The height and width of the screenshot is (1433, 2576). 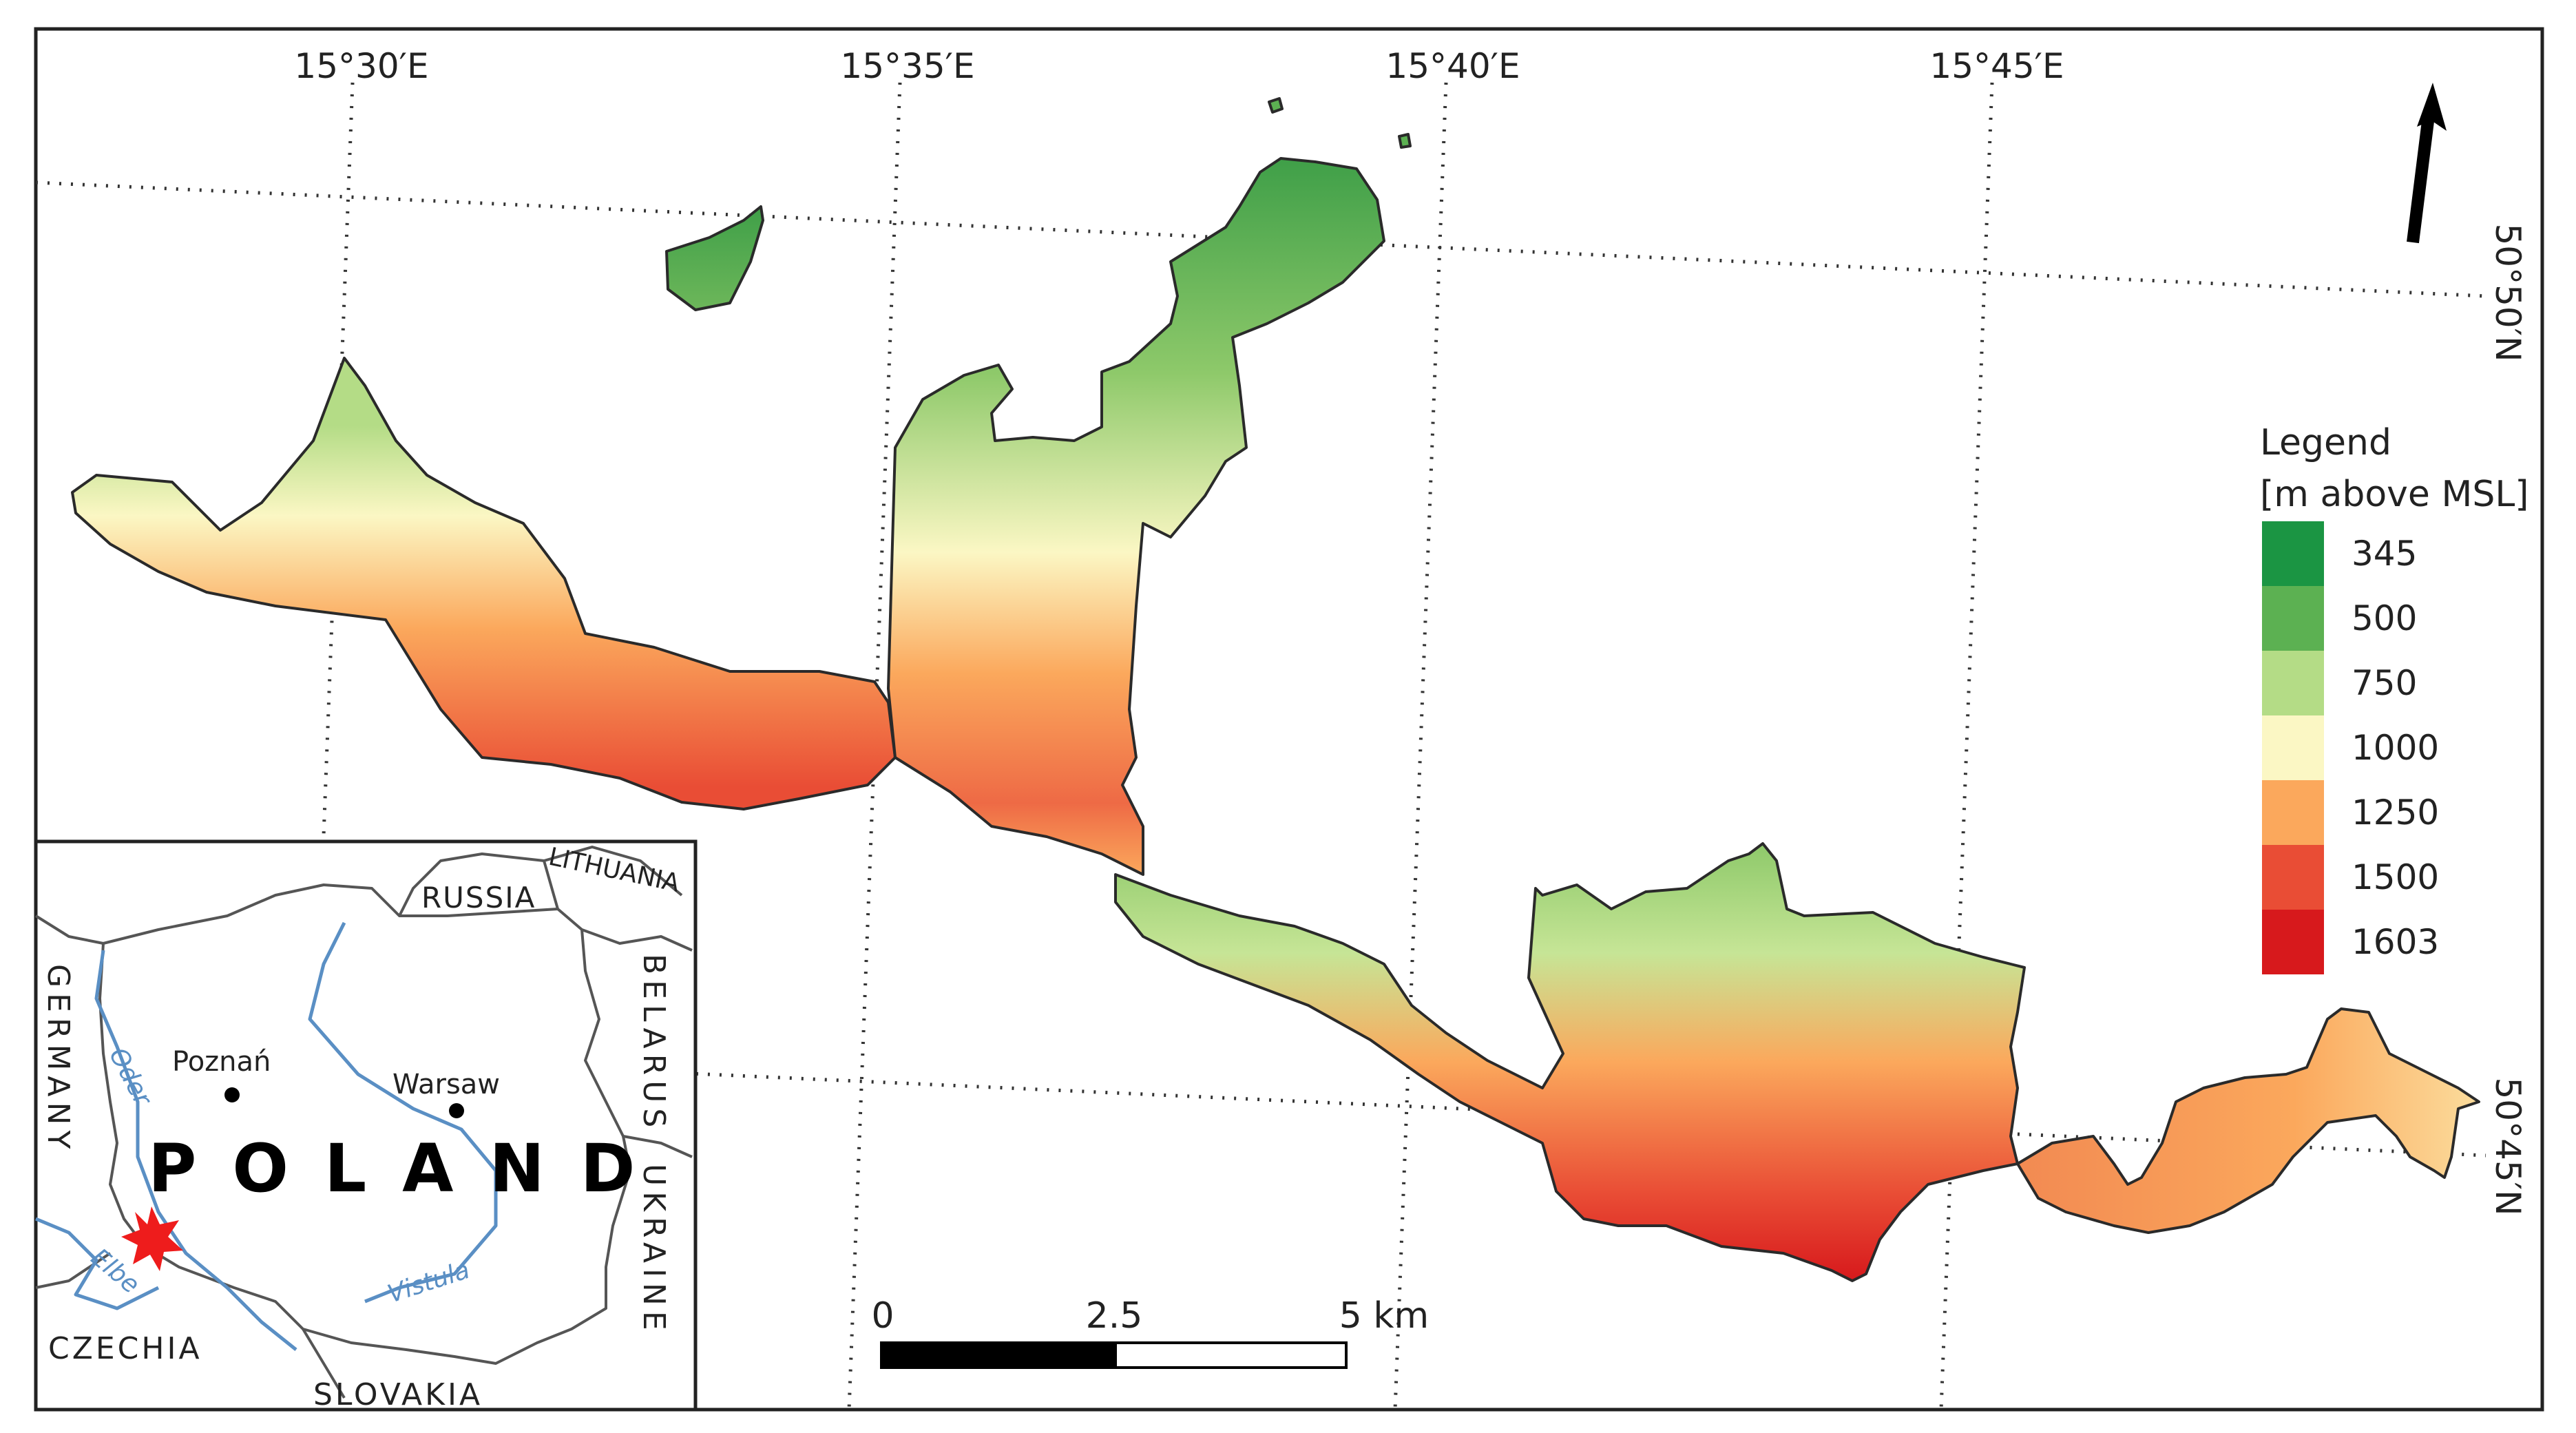 What do you see at coordinates (221, 1062) in the screenshot?
I see `inset-city-poznan: Poznań` at bounding box center [221, 1062].